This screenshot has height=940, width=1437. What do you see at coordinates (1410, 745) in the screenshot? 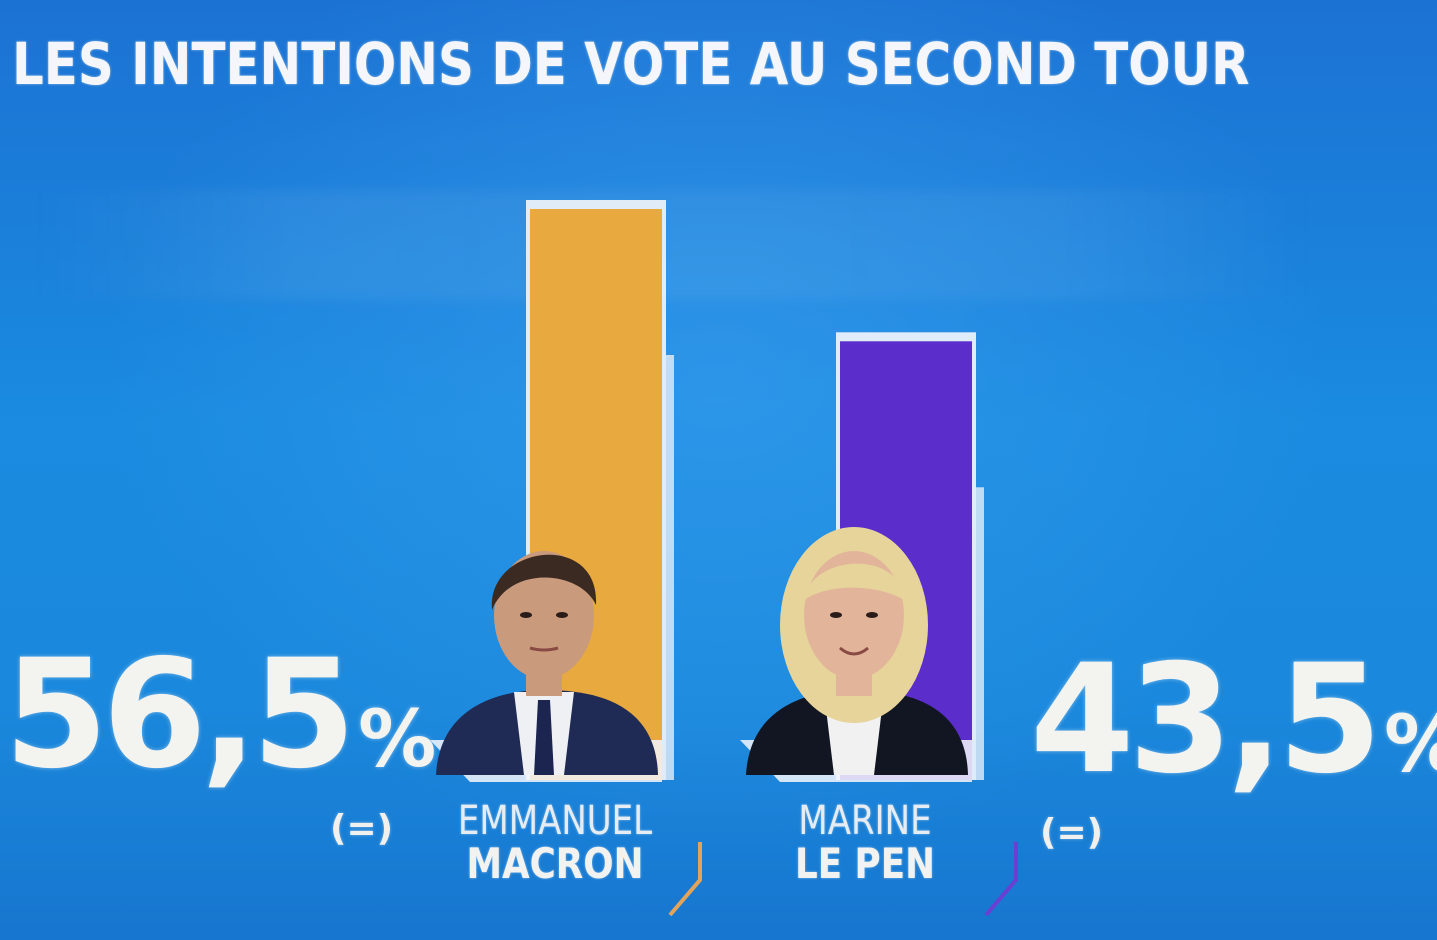
I see `le-pen-percent-sign: %` at bounding box center [1410, 745].